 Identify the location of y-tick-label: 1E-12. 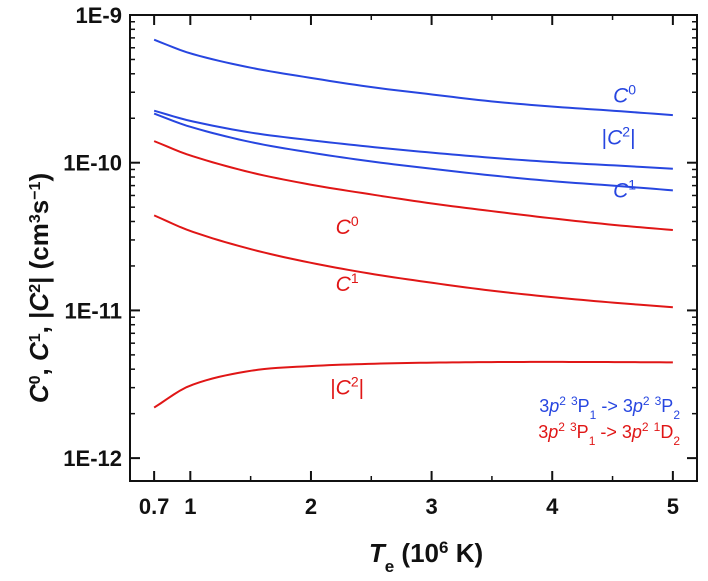
(92, 458).